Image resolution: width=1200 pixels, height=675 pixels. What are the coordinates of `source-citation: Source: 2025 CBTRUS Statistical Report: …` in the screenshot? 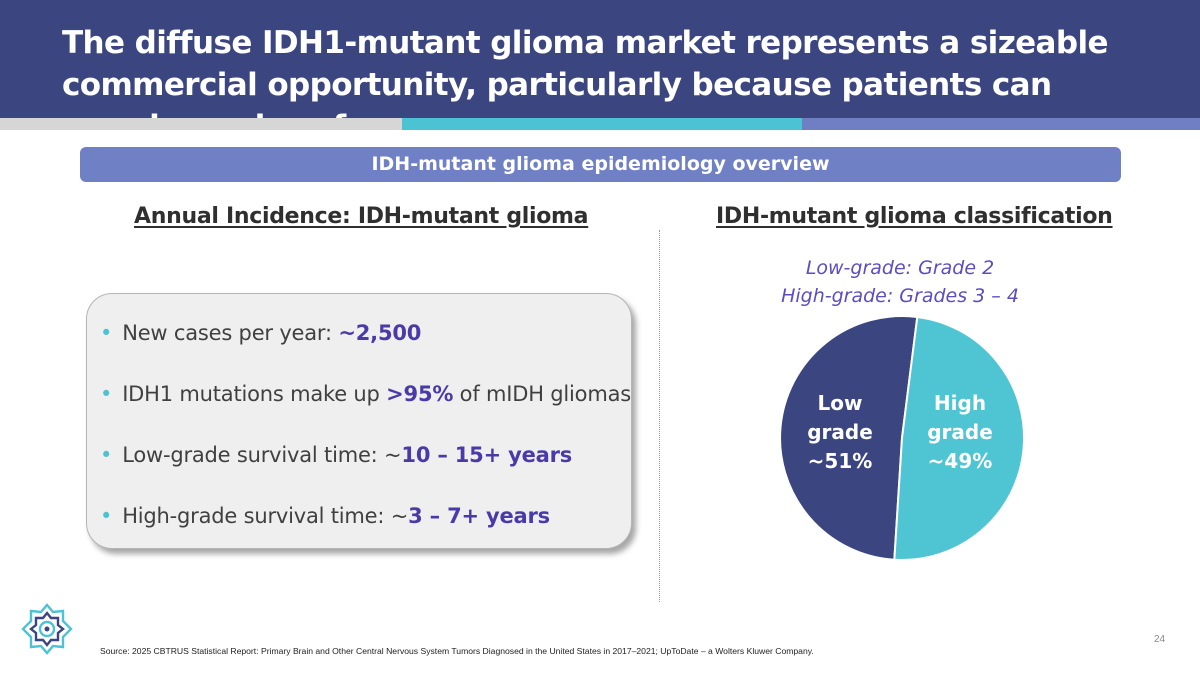 It's located at (457, 651).